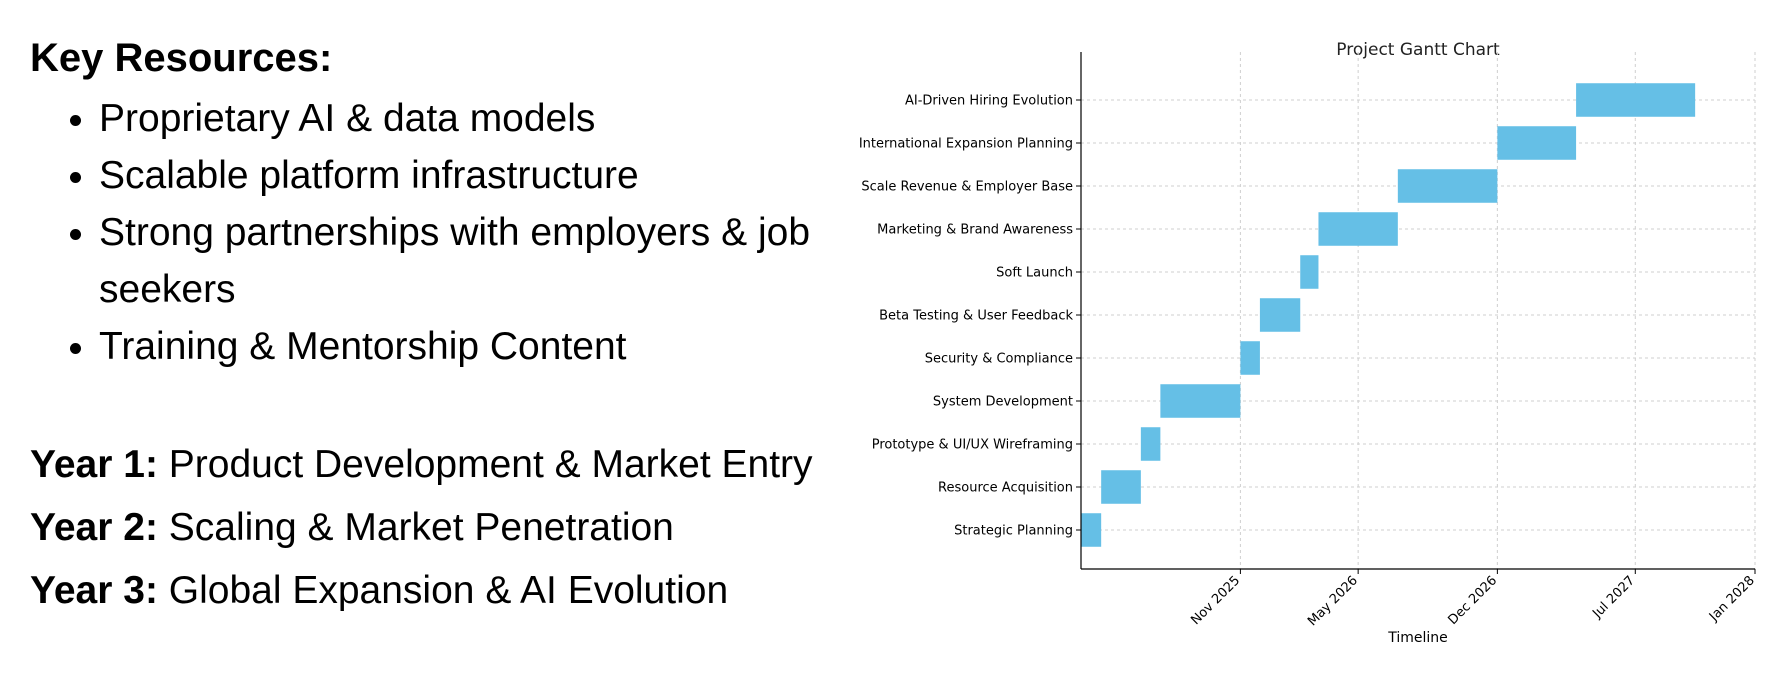  Describe the element at coordinates (972, 445) in the screenshot. I see `y-tick-label: Prototype & UI/UX Wireframing` at that location.